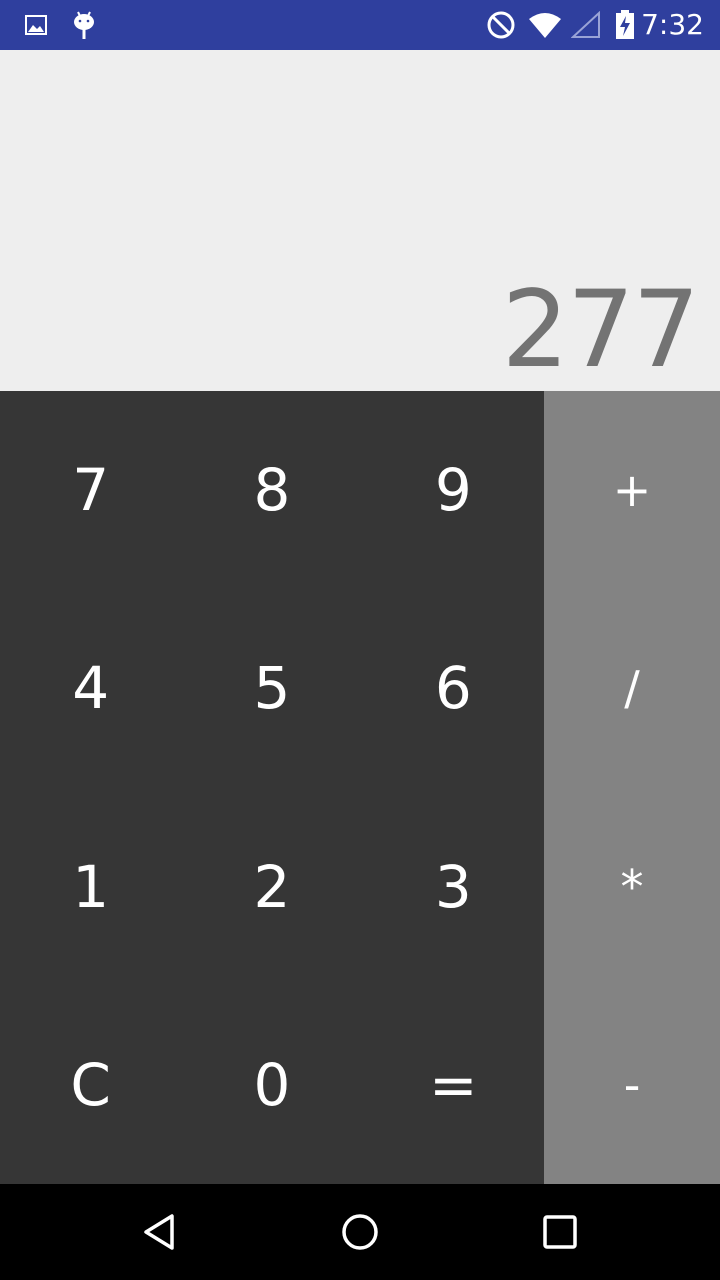  I want to click on key-1: 1, so click(91, 886).